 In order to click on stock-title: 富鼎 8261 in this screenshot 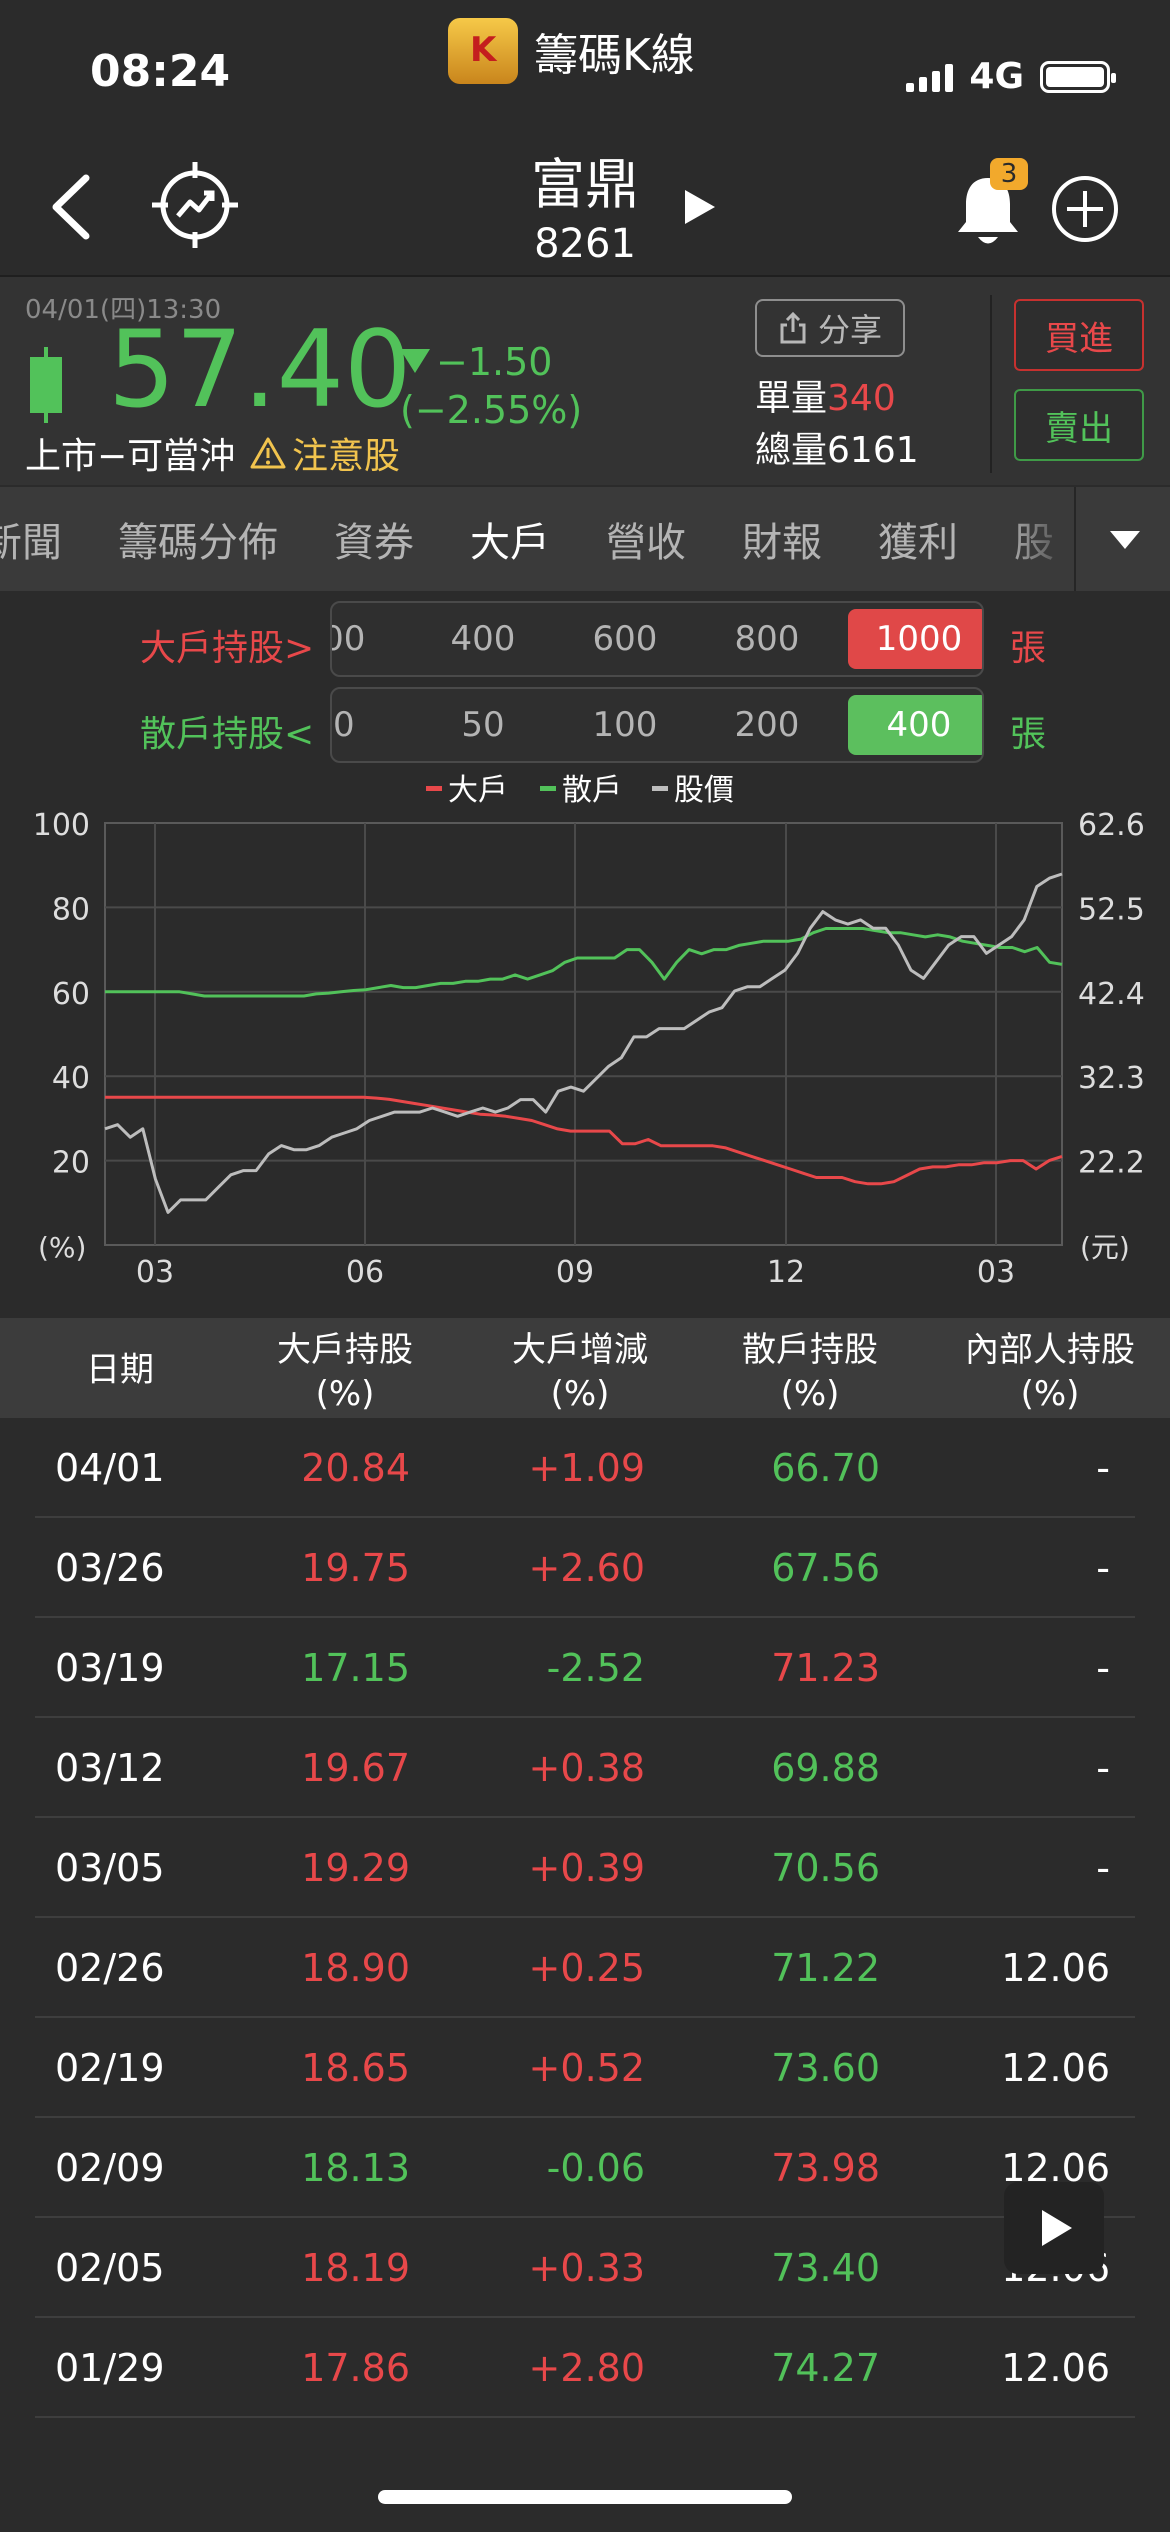, I will do `click(585, 203)`.